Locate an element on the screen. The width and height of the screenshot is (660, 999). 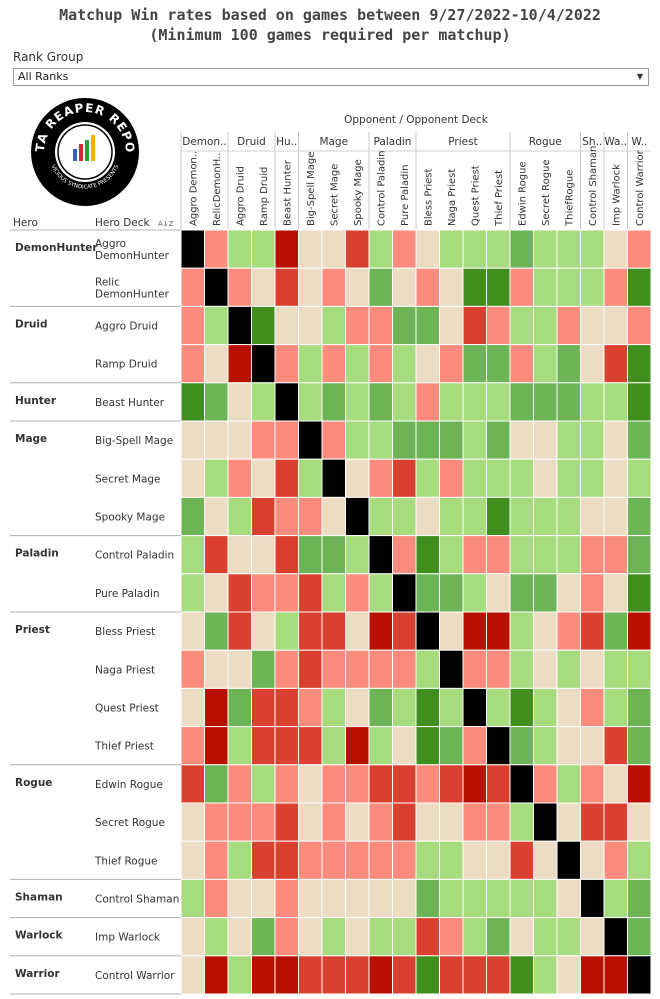
rank-group-dropdown: All Ranks ▼ is located at coordinates (331, 77).